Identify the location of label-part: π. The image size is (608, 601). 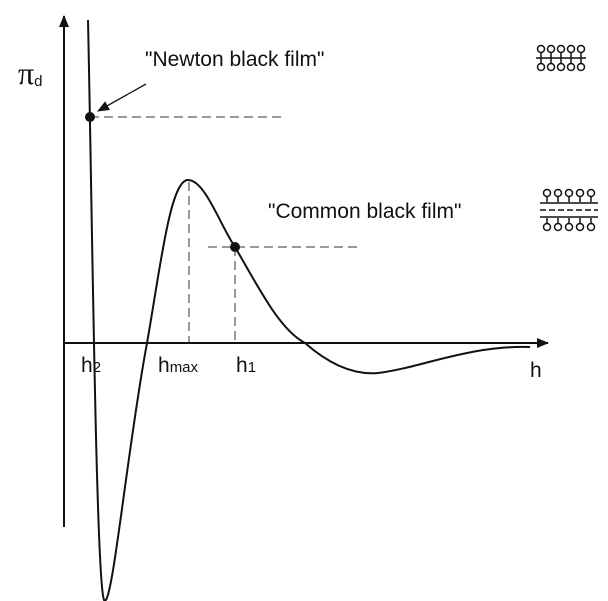
(26, 73).